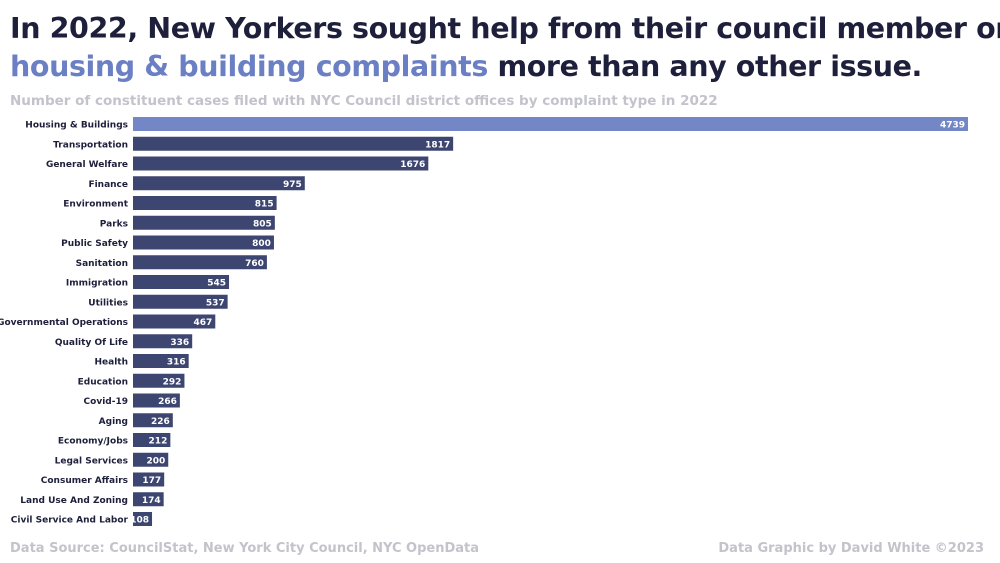  I want to click on category-label: Covid-19, so click(106, 402).